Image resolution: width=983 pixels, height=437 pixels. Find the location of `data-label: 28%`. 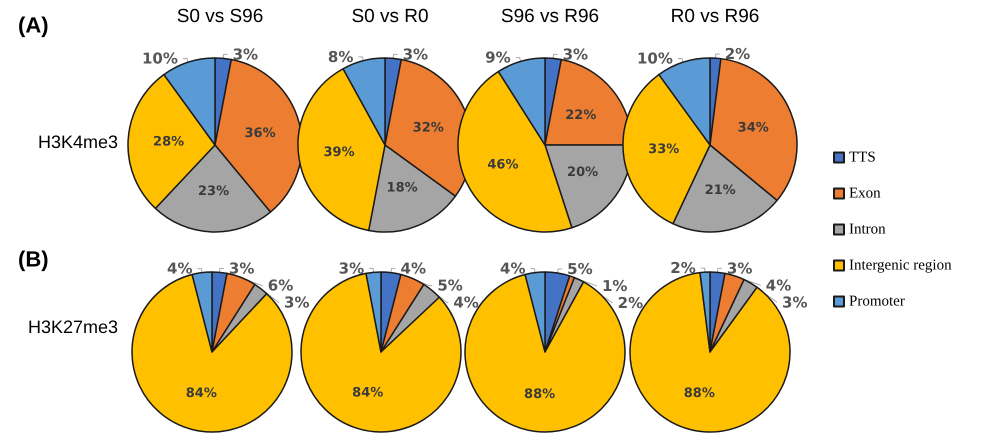

data-label: 28% is located at coordinates (168, 142).